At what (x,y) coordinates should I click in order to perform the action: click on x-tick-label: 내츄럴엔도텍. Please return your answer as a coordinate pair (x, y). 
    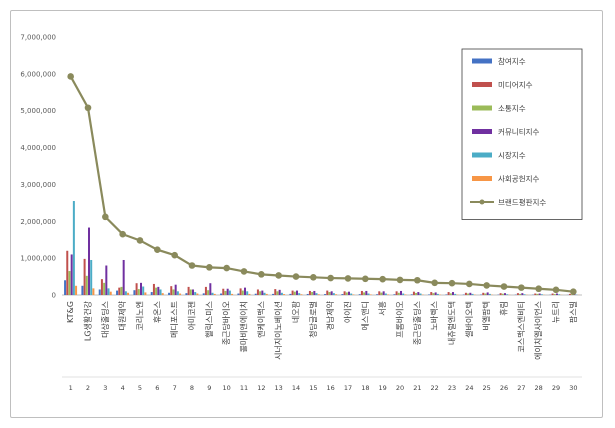
    Looking at the image, I should click on (452, 323).